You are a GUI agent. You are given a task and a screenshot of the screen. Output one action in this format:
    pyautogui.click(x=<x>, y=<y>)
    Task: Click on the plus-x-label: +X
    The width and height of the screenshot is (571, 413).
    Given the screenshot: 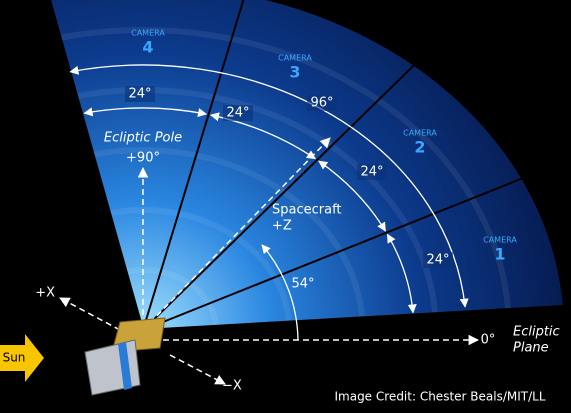 What is the action you would take?
    pyautogui.click(x=45, y=293)
    